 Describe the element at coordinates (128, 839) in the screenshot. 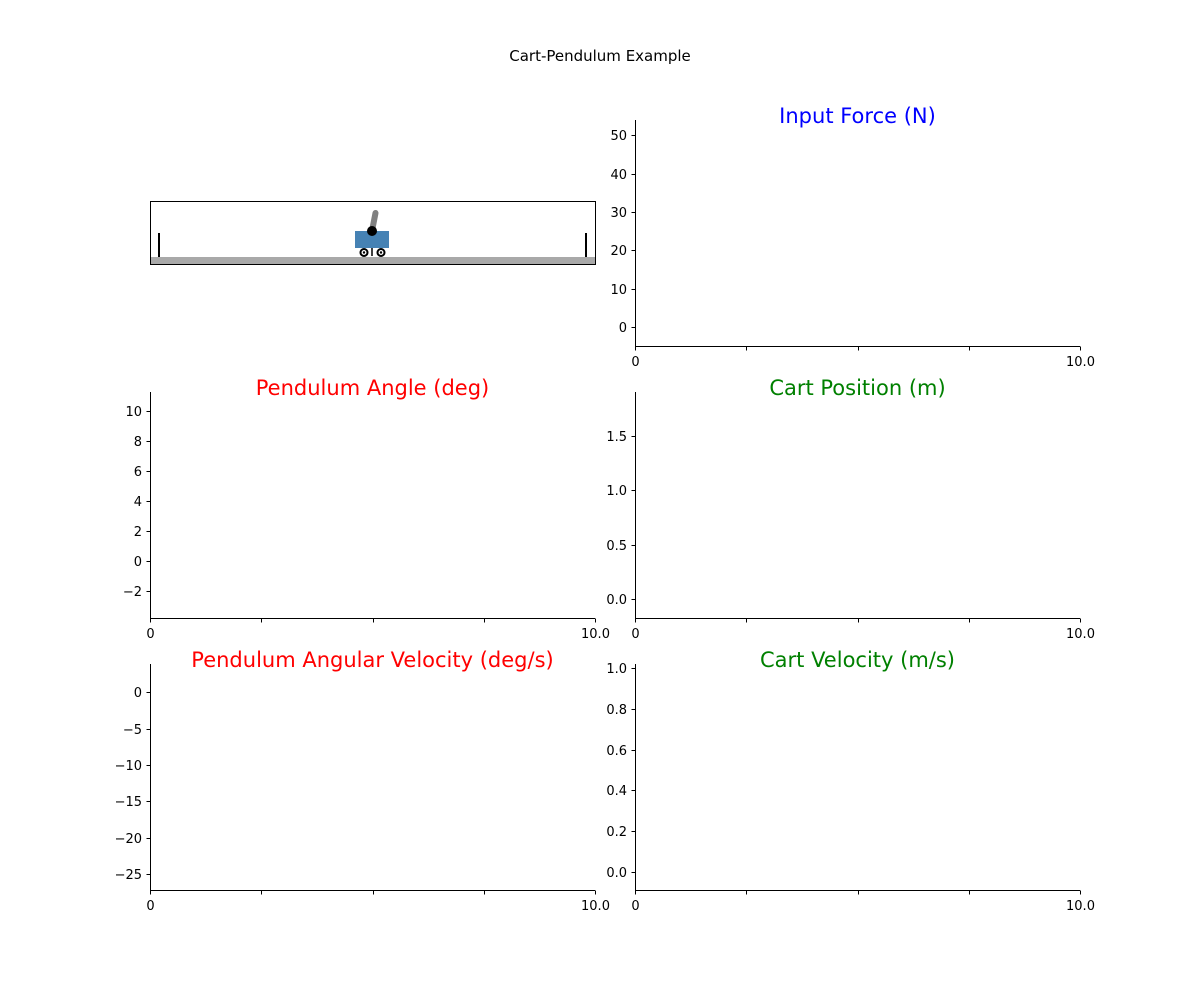

I see `pendulum-angular-velocity-y-tick-label: −20` at that location.